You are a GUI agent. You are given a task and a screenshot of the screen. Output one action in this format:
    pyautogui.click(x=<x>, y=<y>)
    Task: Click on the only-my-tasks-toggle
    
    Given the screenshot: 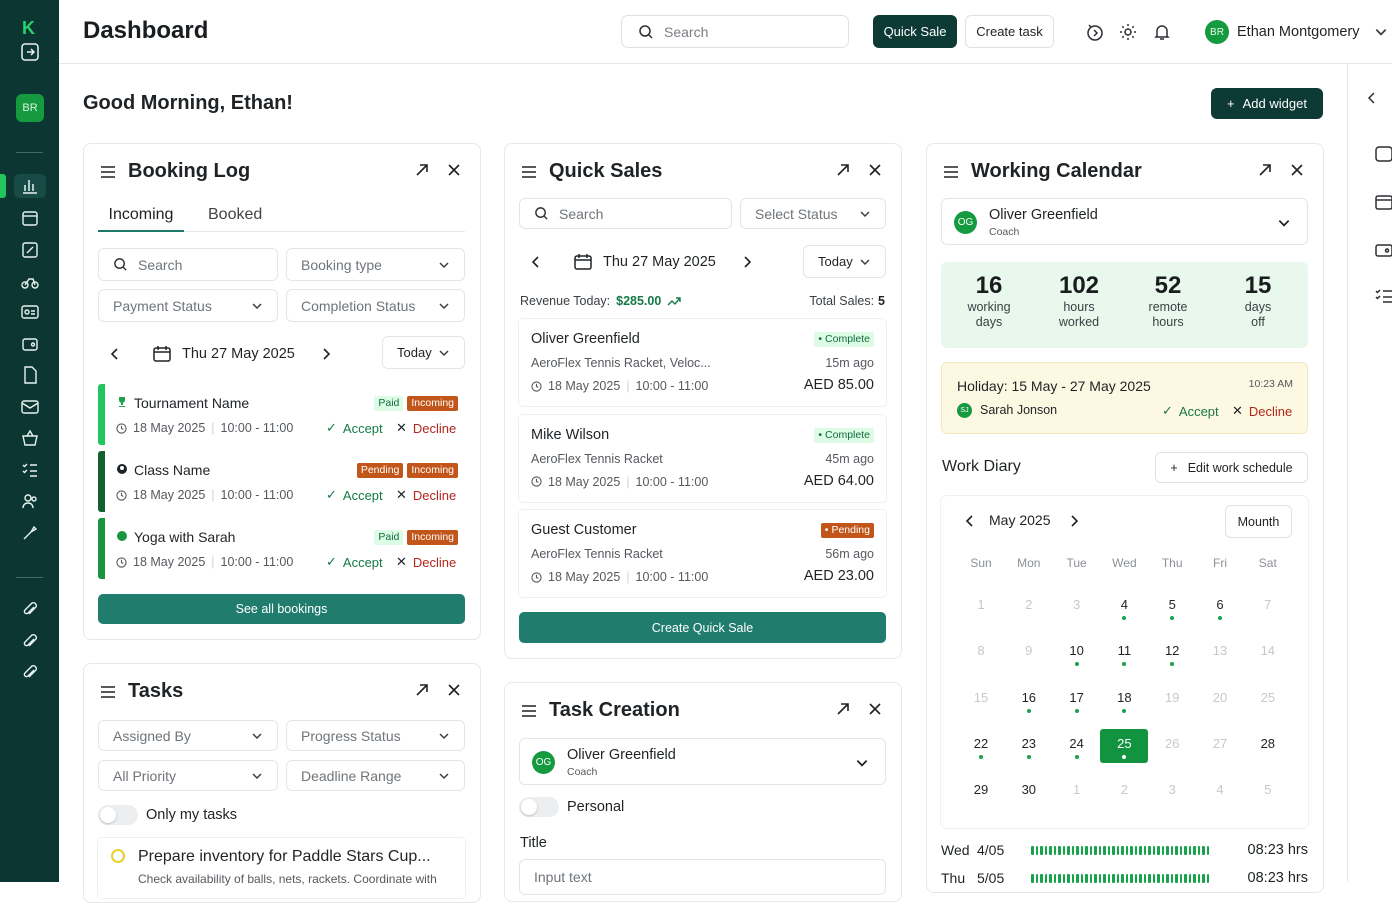 What is the action you would take?
    pyautogui.click(x=118, y=815)
    